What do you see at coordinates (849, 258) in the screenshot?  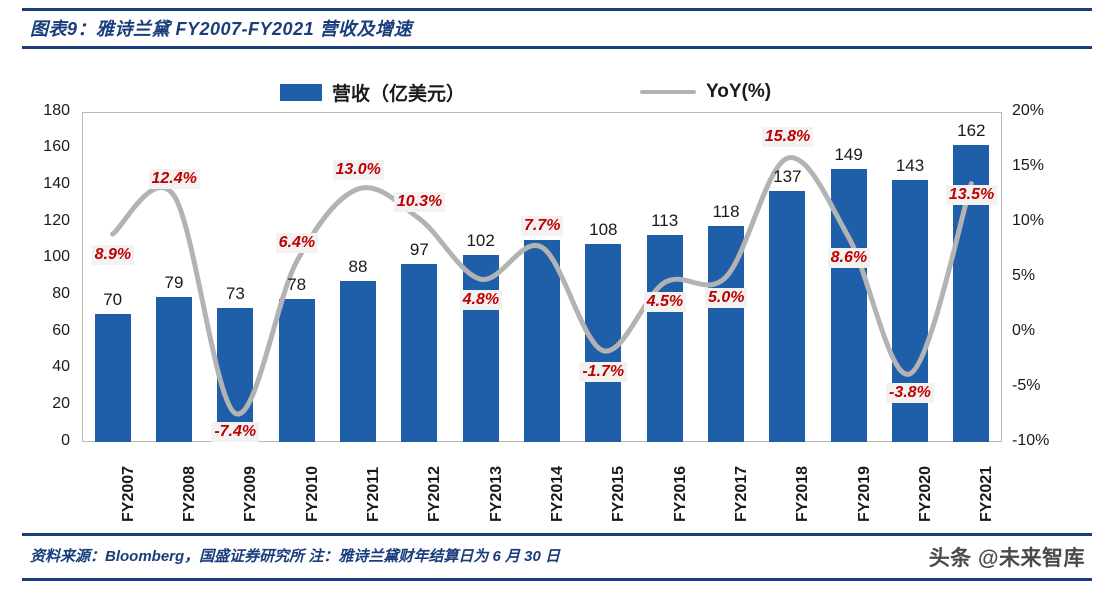 I see `yoy-label-FY2019: 8.6%` at bounding box center [849, 258].